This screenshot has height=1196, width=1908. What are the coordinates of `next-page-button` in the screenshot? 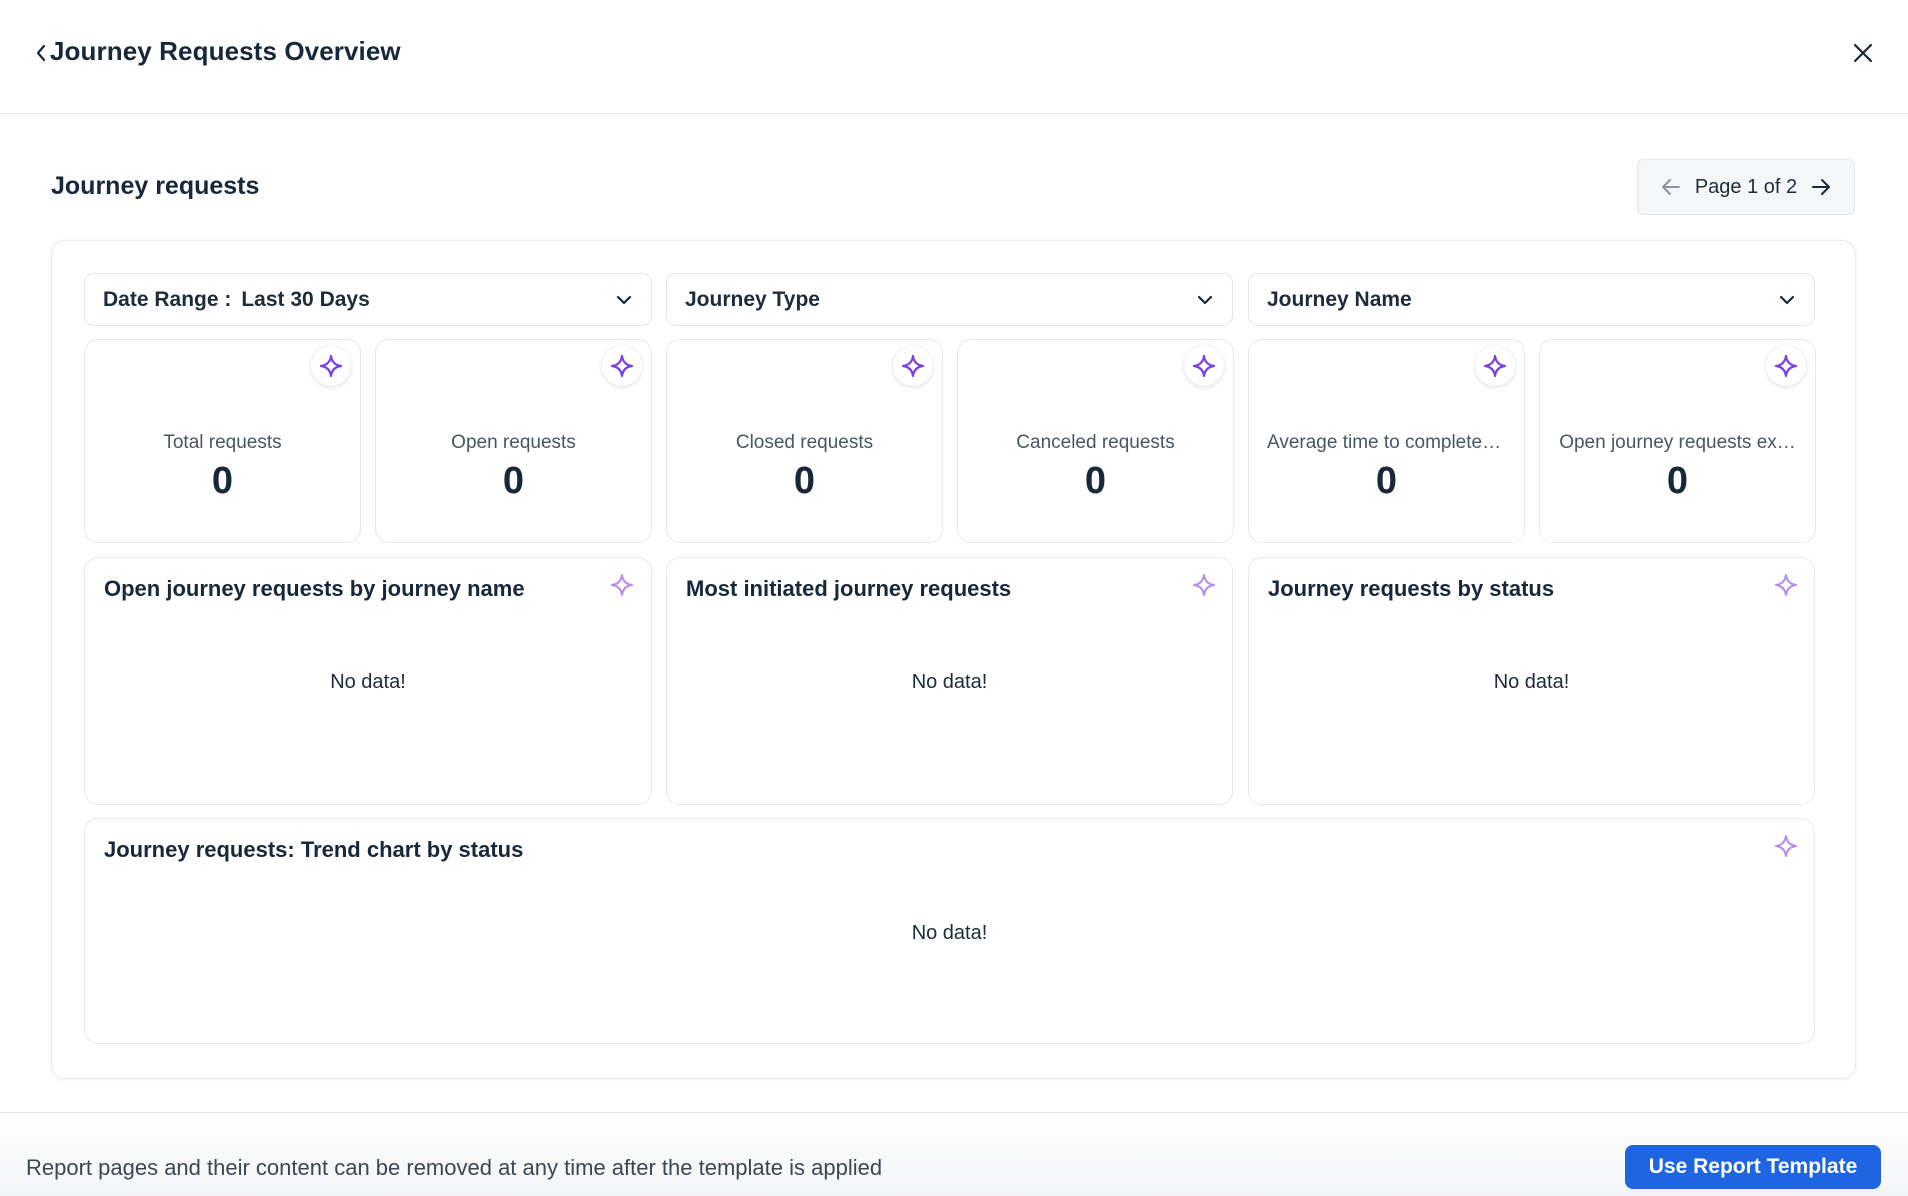 It's located at (1821, 187).